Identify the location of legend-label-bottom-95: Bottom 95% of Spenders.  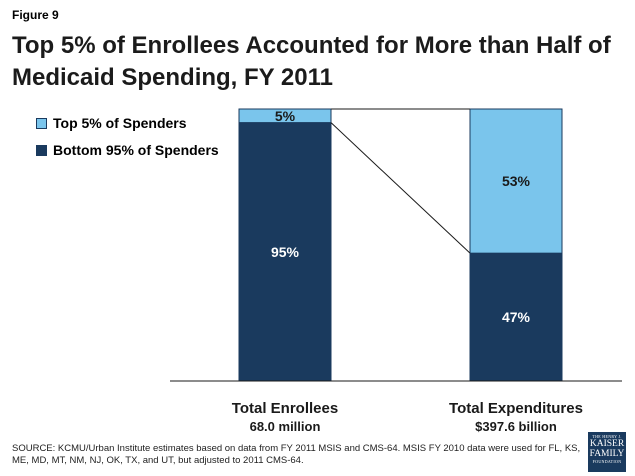
(136, 150).